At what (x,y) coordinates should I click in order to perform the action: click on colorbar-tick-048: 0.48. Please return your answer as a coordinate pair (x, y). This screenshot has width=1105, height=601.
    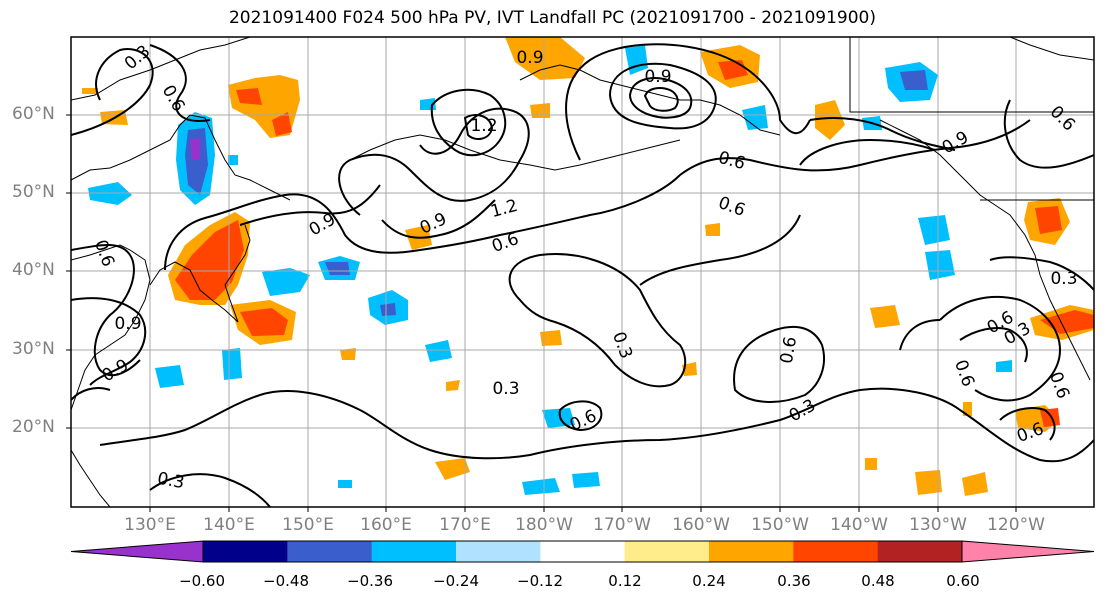
    Looking at the image, I should click on (878, 581).